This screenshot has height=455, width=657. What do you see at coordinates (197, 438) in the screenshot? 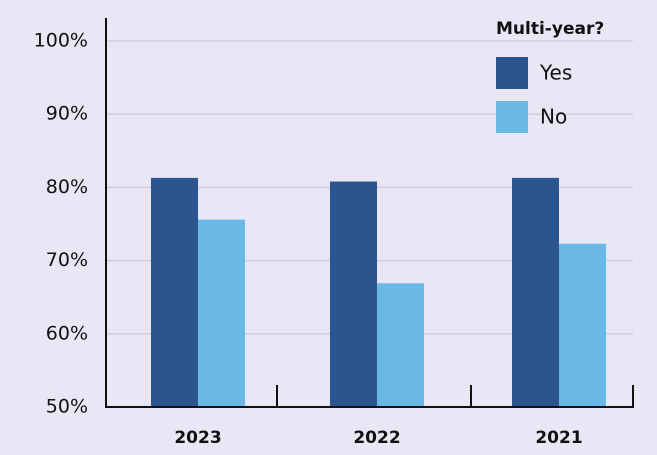
I see `x-tick-label: 2023` at bounding box center [197, 438].